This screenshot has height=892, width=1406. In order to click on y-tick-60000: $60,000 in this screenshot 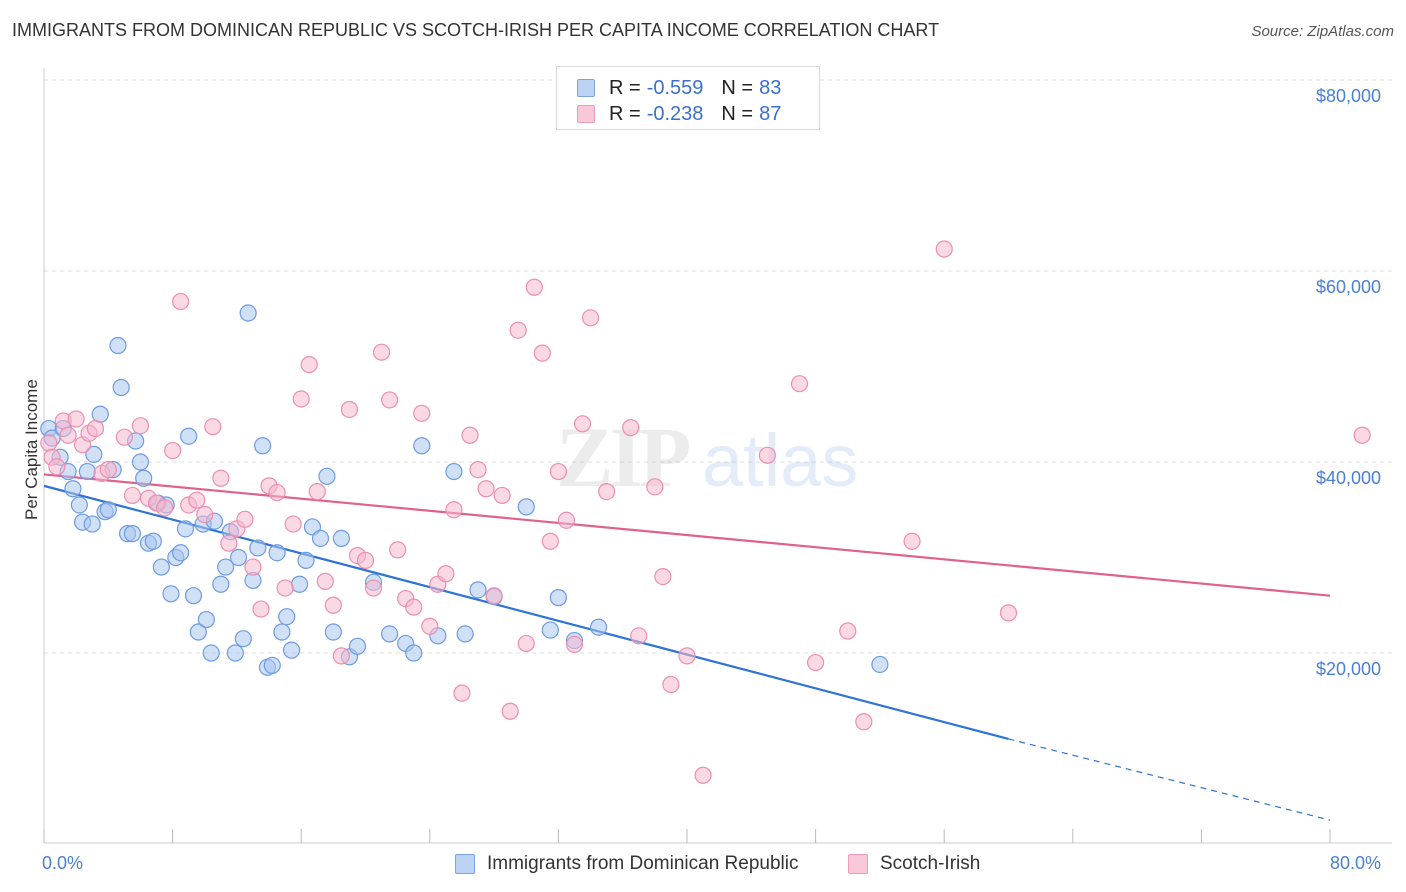, I will do `click(1349, 287)`.